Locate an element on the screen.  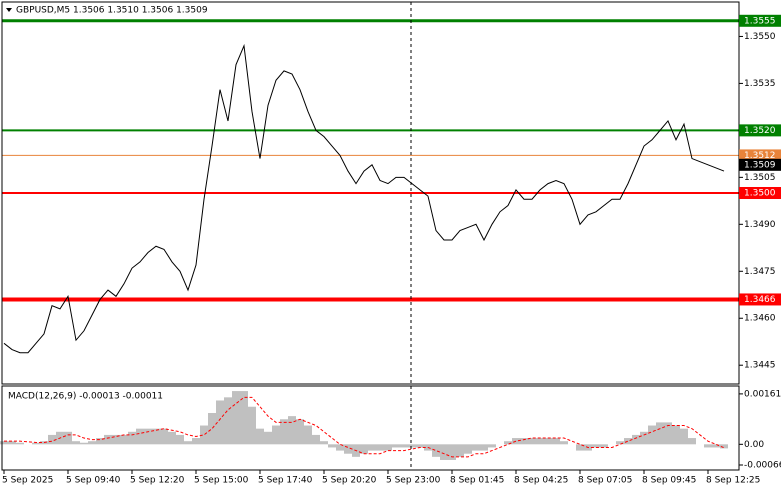
level-label: 1.3555 is located at coordinates (760, 21).